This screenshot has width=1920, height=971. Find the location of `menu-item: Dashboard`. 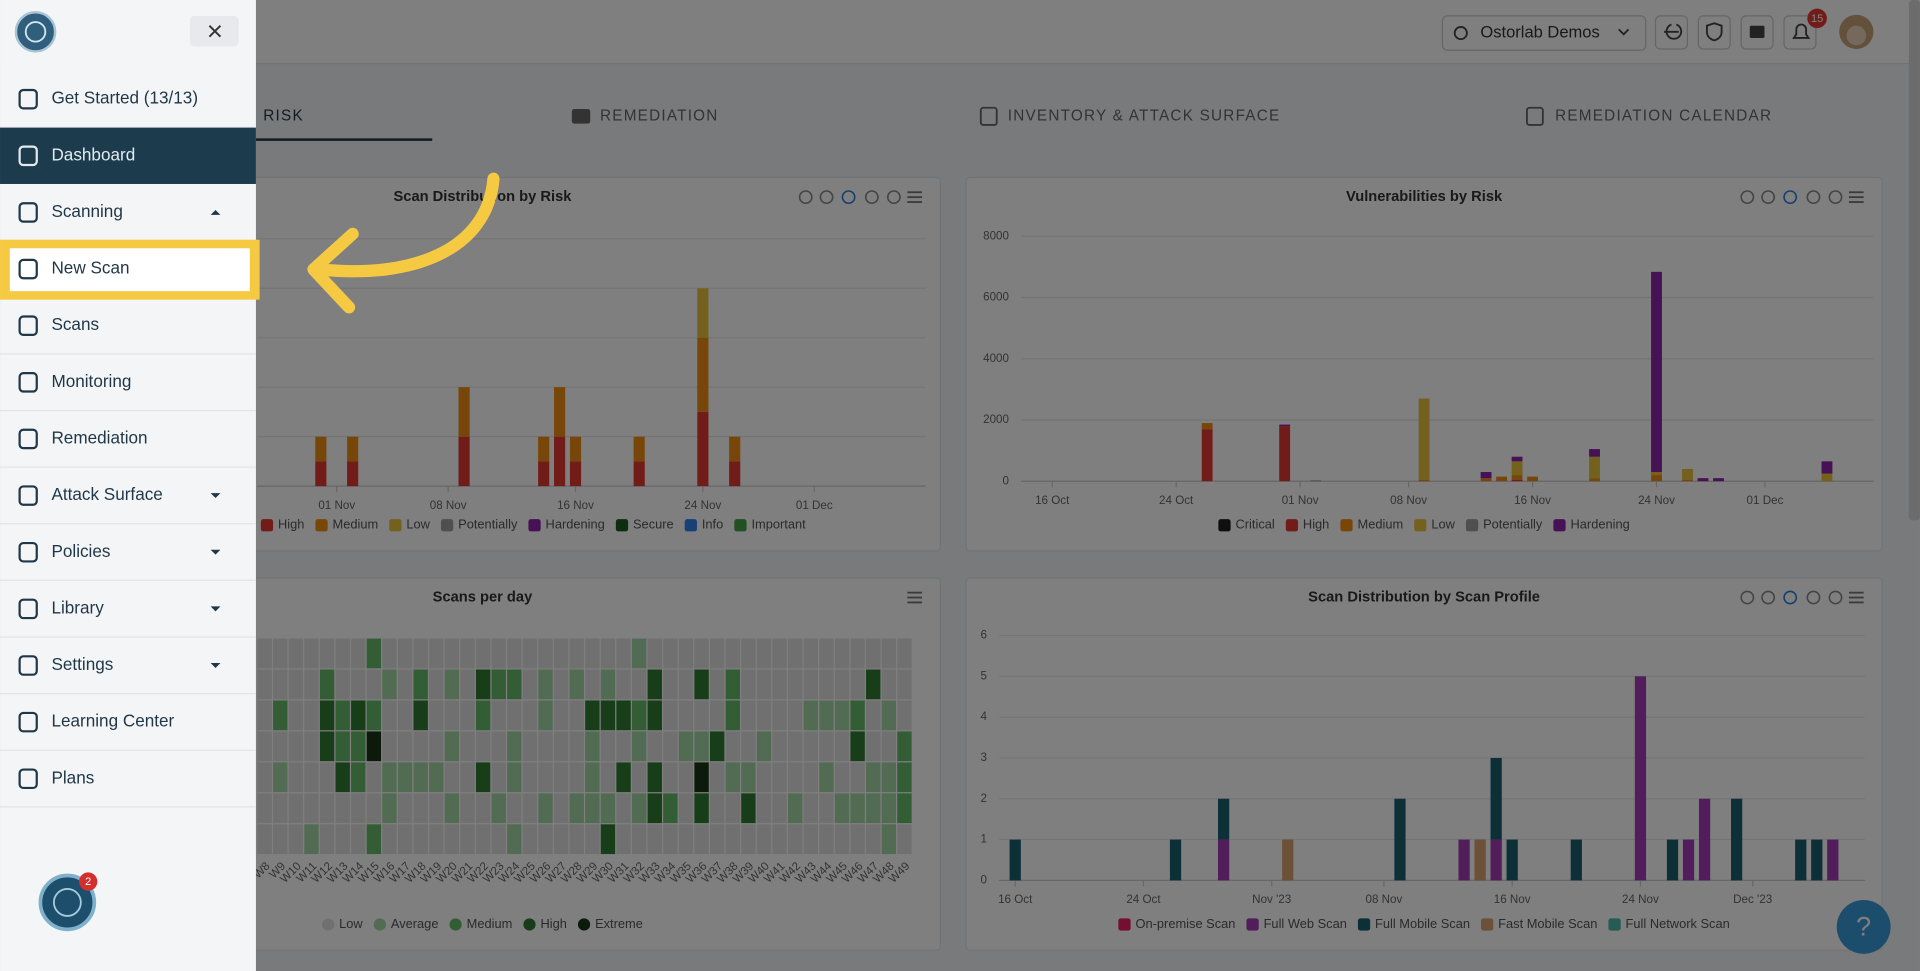

menu-item: Dashboard is located at coordinates (93, 154).